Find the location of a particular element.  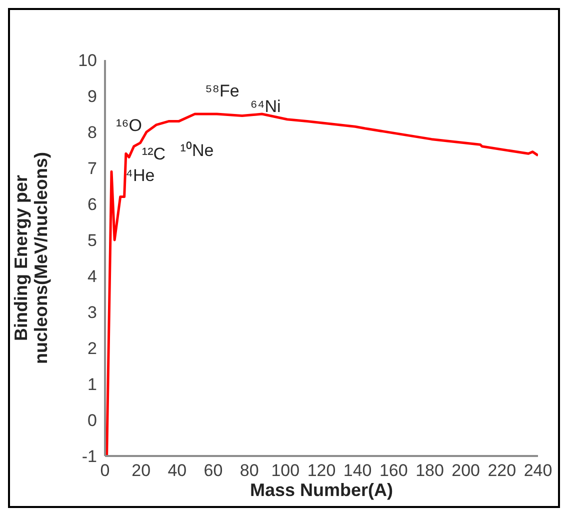

x-tick-label: 120 is located at coordinates (321, 470).